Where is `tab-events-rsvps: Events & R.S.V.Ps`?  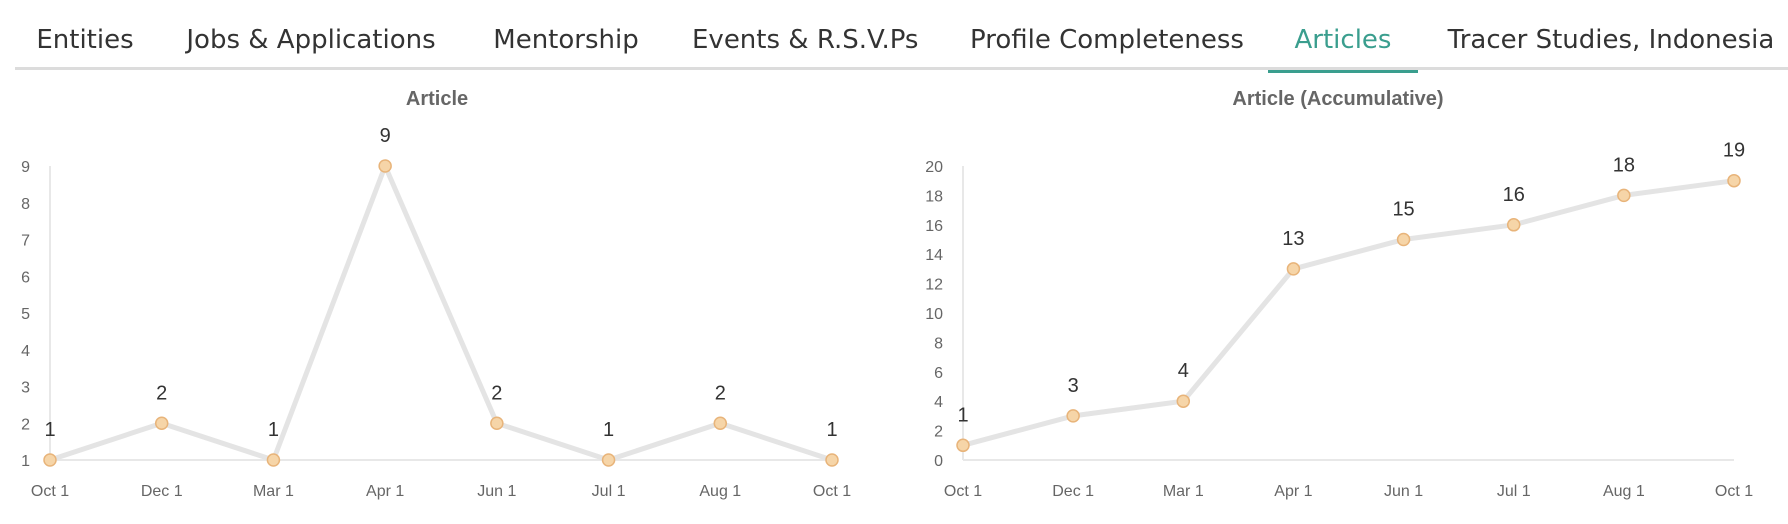
tab-events-rsvps: Events & R.S.V.Ps is located at coordinates (805, 40).